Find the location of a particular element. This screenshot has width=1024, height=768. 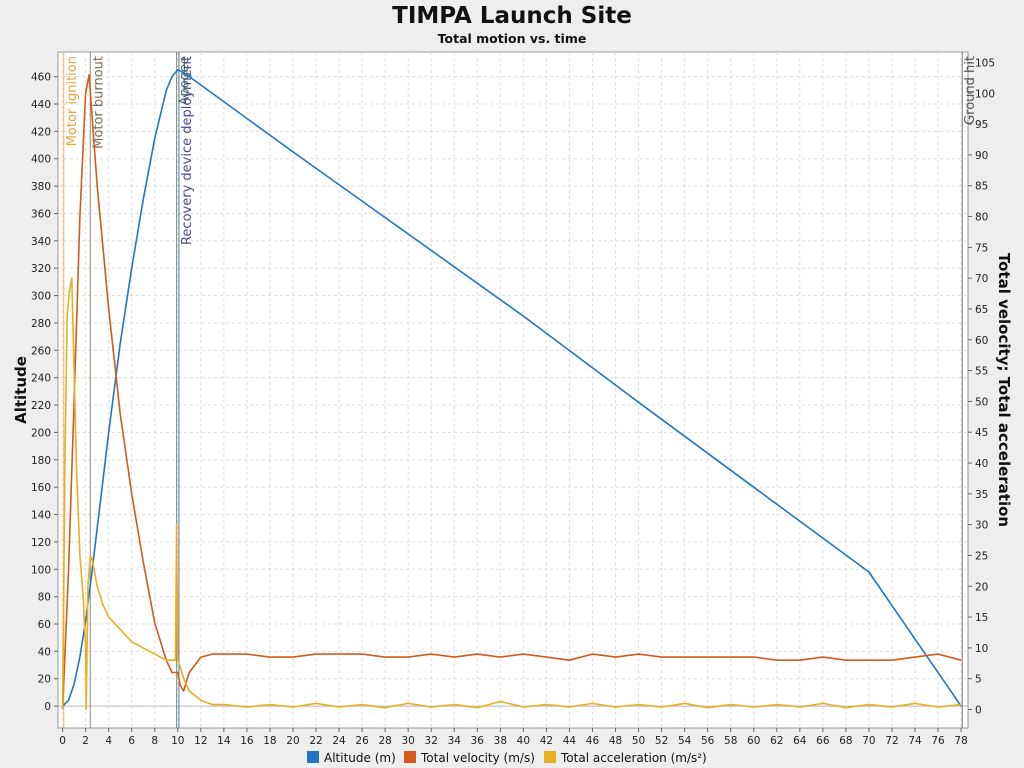

y-left-tick-label: 80 is located at coordinates (44, 598).